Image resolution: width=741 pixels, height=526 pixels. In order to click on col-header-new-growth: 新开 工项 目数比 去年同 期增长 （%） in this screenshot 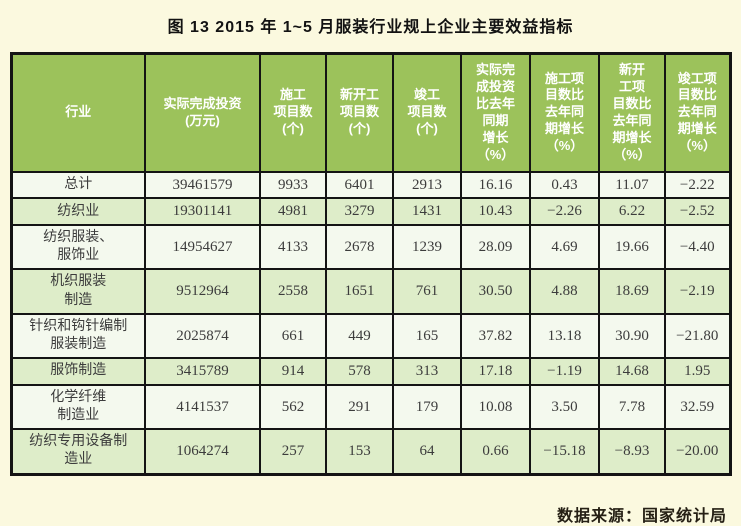, I will do `click(632, 112)`.